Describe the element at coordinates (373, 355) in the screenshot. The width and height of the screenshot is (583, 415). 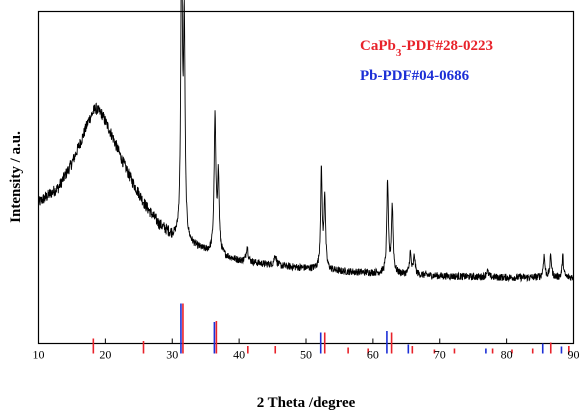
I see `x-tick-label: 60` at that location.